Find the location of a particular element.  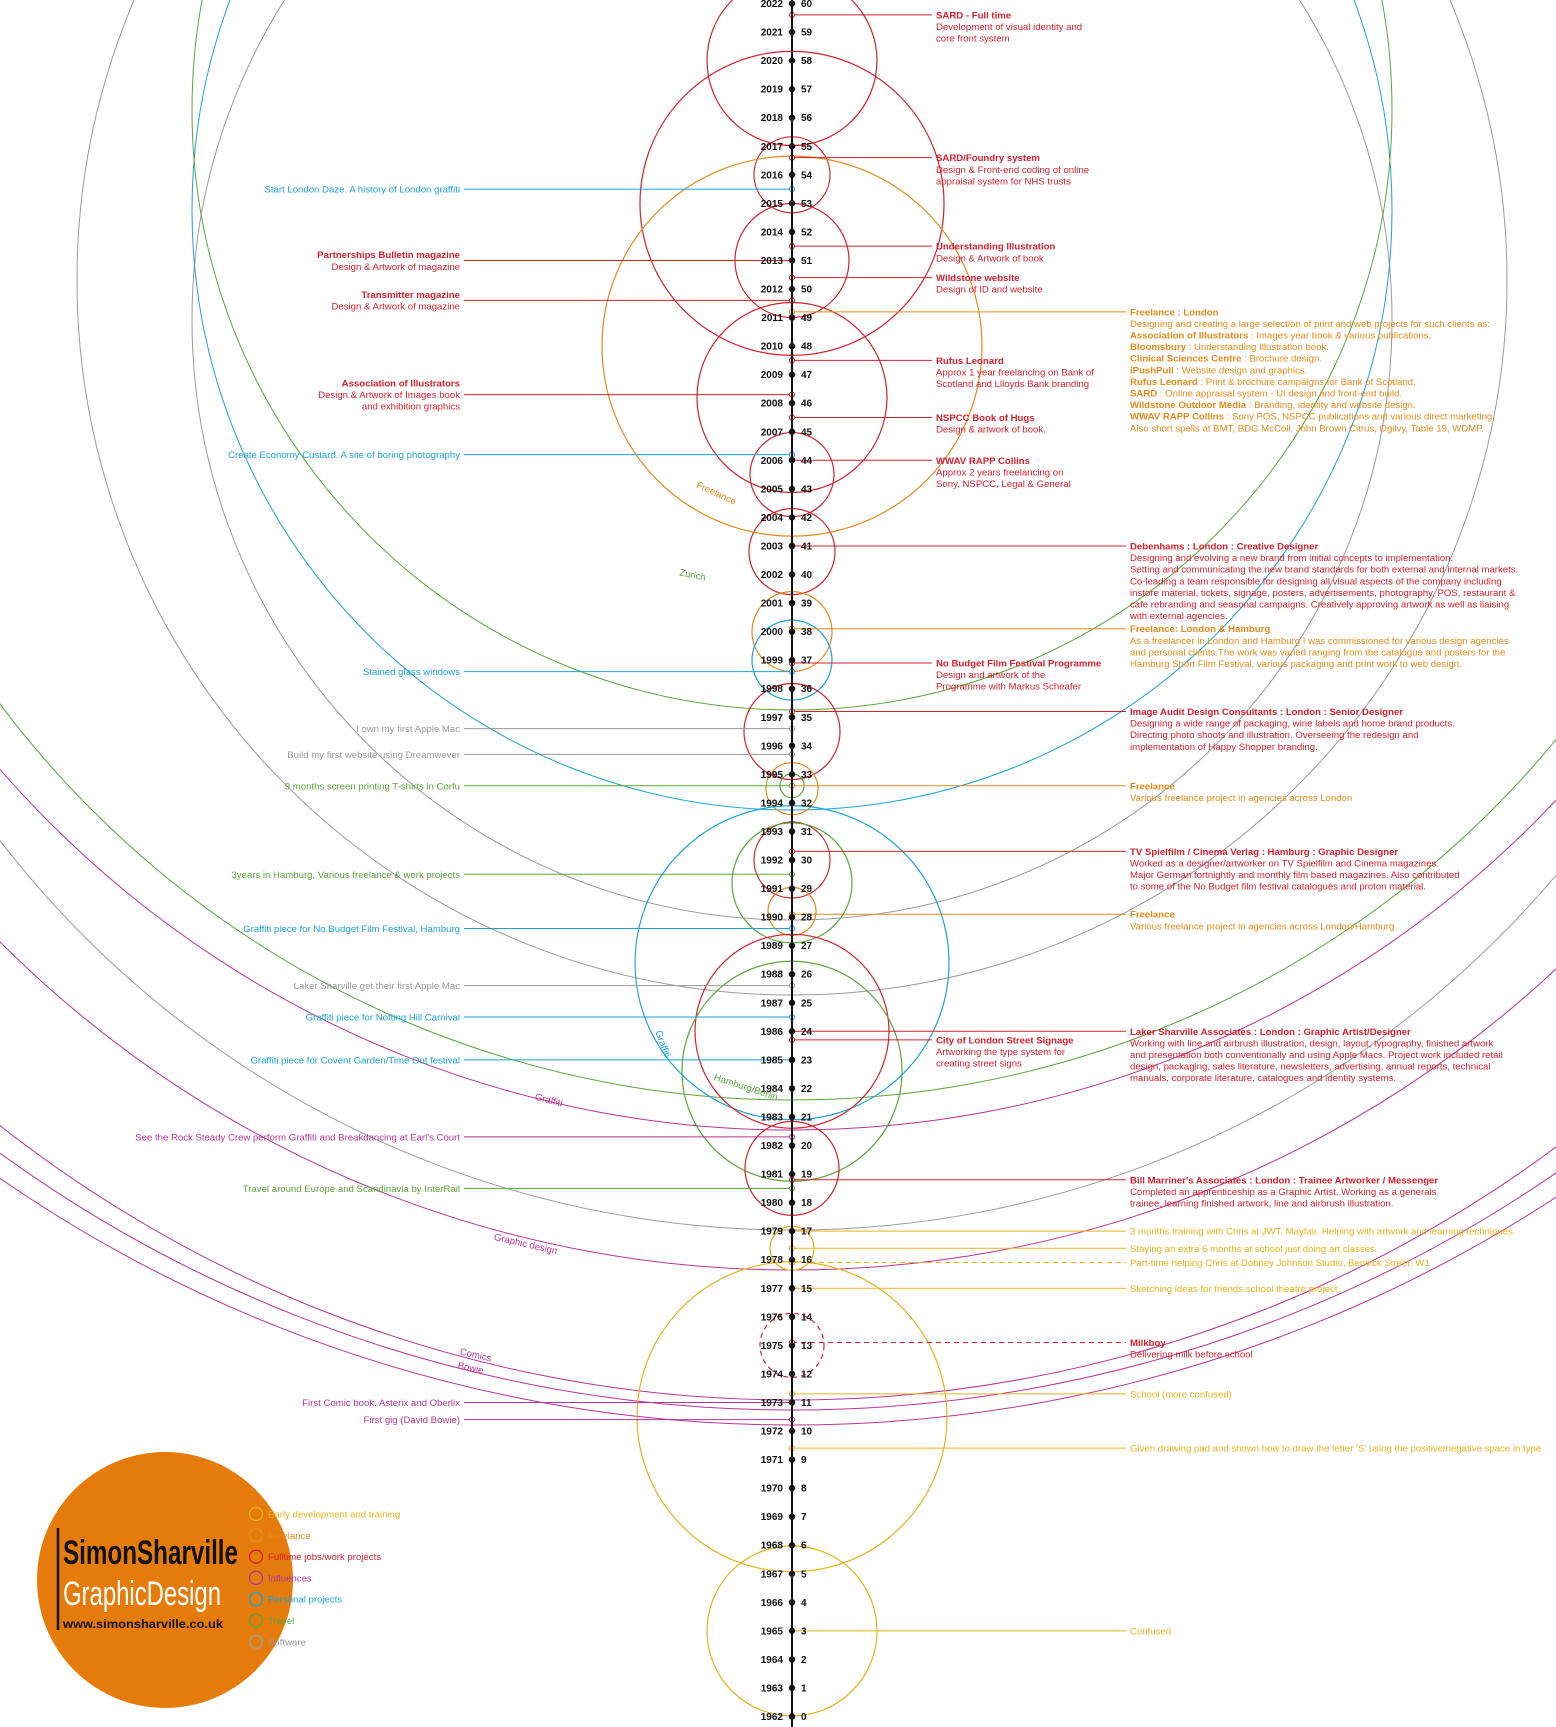

arc-label: Graffiti is located at coordinates (549, 1101).